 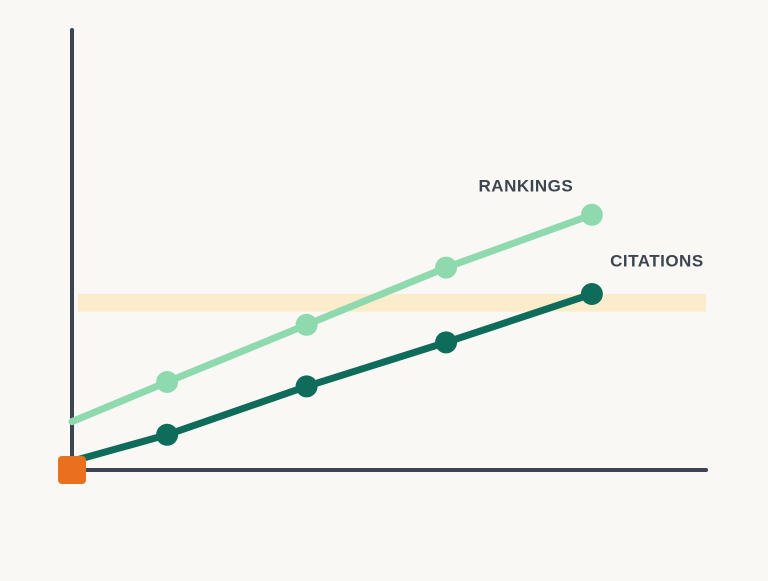 What do you see at coordinates (72, 470) in the screenshot?
I see `origin-marker` at bounding box center [72, 470].